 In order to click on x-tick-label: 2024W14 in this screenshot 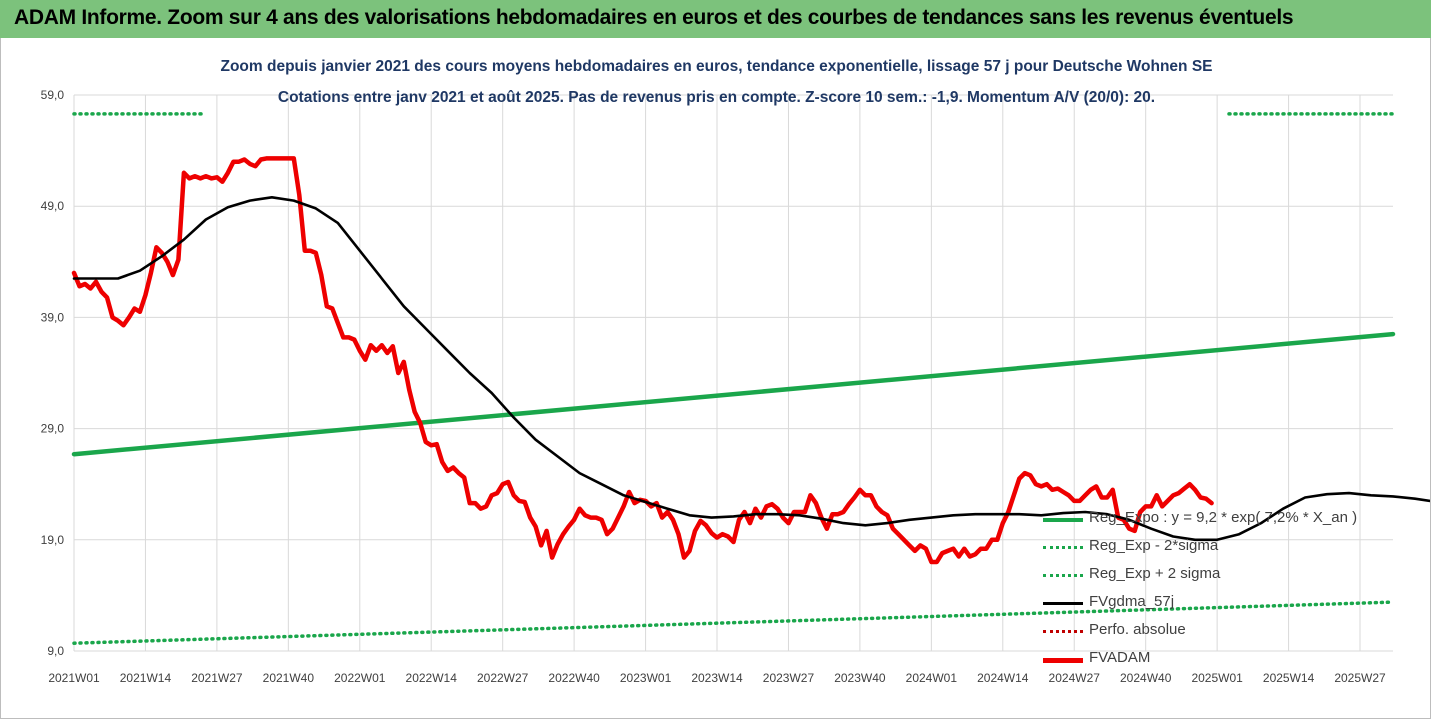, I will do `click(1003, 678)`.